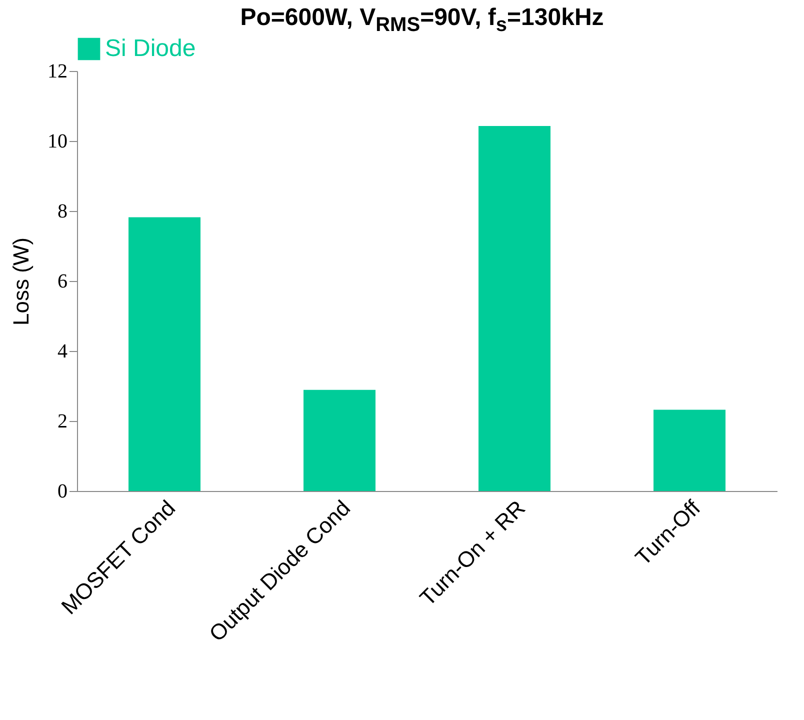 This screenshot has width=804, height=720. What do you see at coordinates (63, 351) in the screenshot?
I see `y-tick-label: 4` at bounding box center [63, 351].